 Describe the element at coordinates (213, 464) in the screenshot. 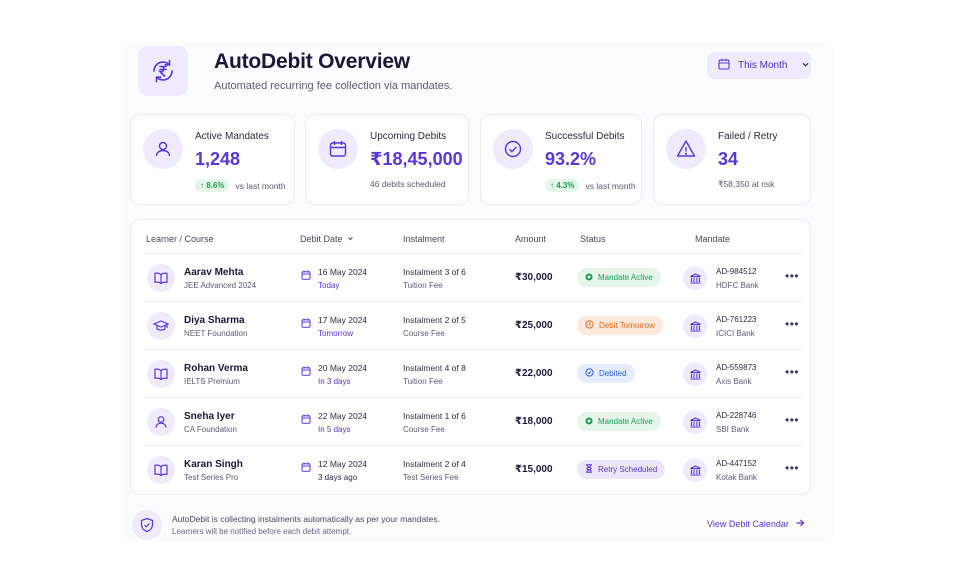

I see `learner-name: Karan Singh` at that location.